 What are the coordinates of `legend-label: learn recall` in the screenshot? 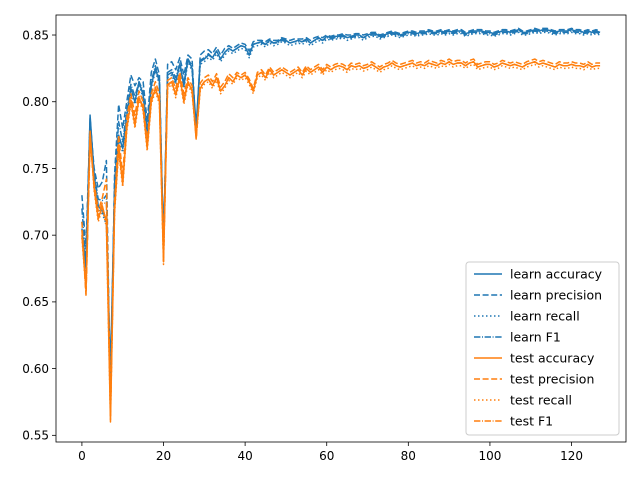 It's located at (545, 316).